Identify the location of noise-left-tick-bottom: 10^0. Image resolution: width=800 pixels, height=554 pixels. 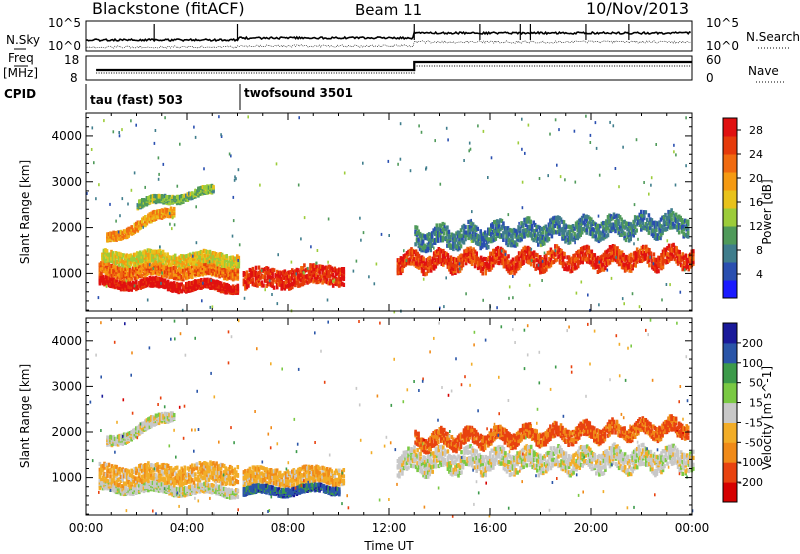
(64, 46).